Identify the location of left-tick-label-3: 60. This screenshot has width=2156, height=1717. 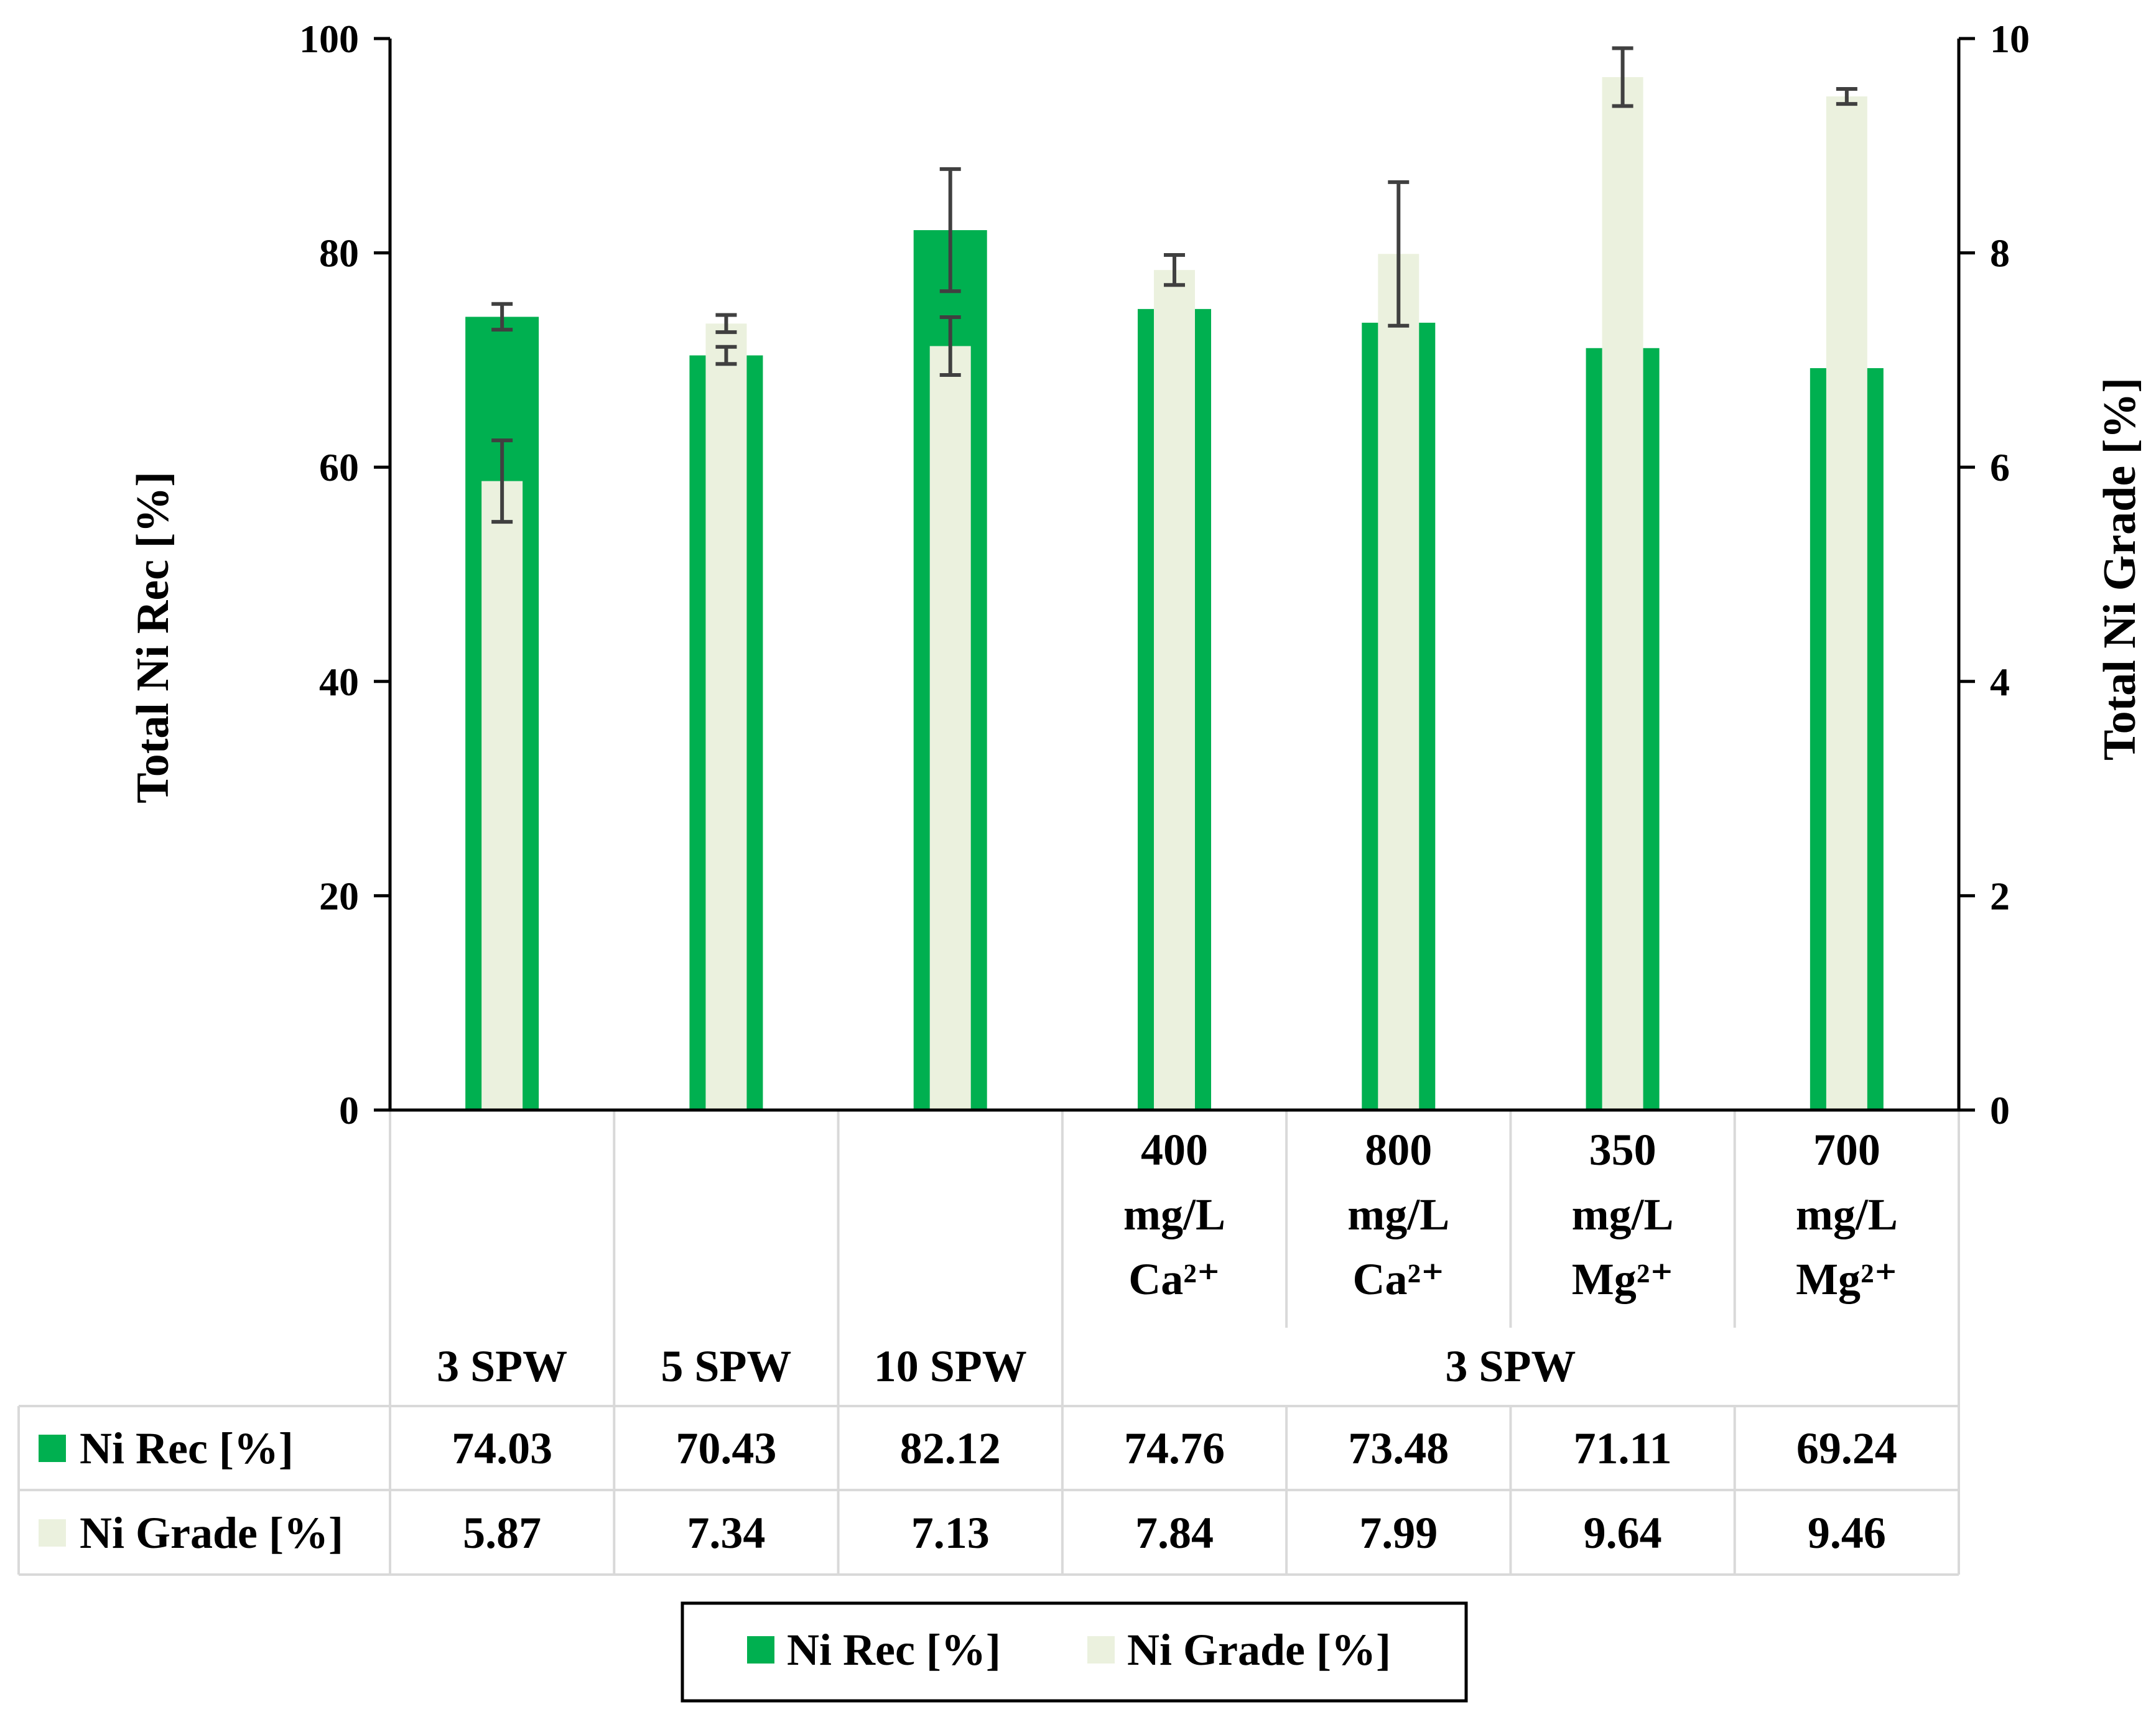
(339, 467).